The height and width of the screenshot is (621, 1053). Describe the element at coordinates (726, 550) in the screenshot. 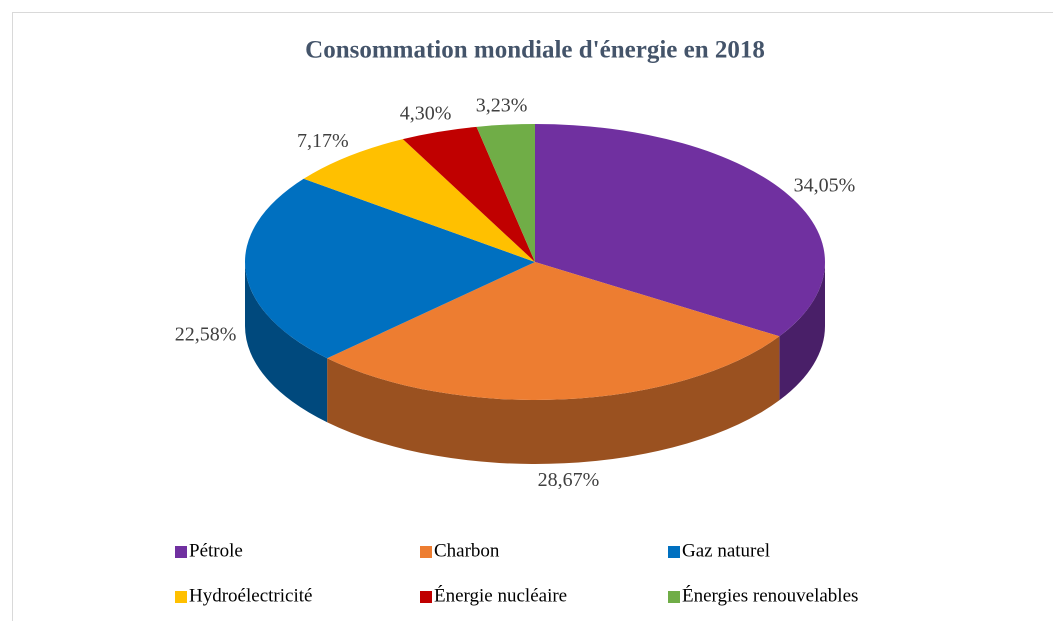

I see `legend-label: Gaz naturel` at that location.